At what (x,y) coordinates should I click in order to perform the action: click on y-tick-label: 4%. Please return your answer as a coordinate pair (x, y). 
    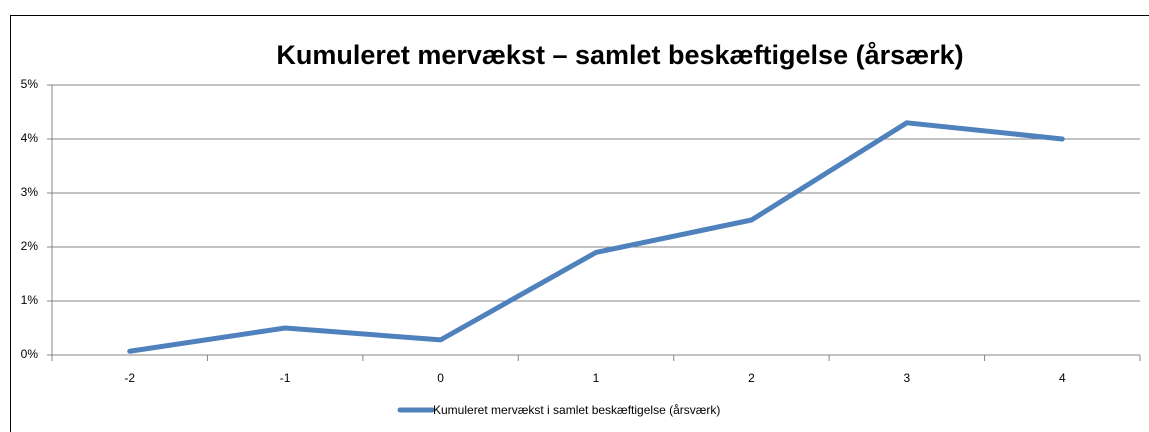
    Looking at the image, I should click on (30, 138).